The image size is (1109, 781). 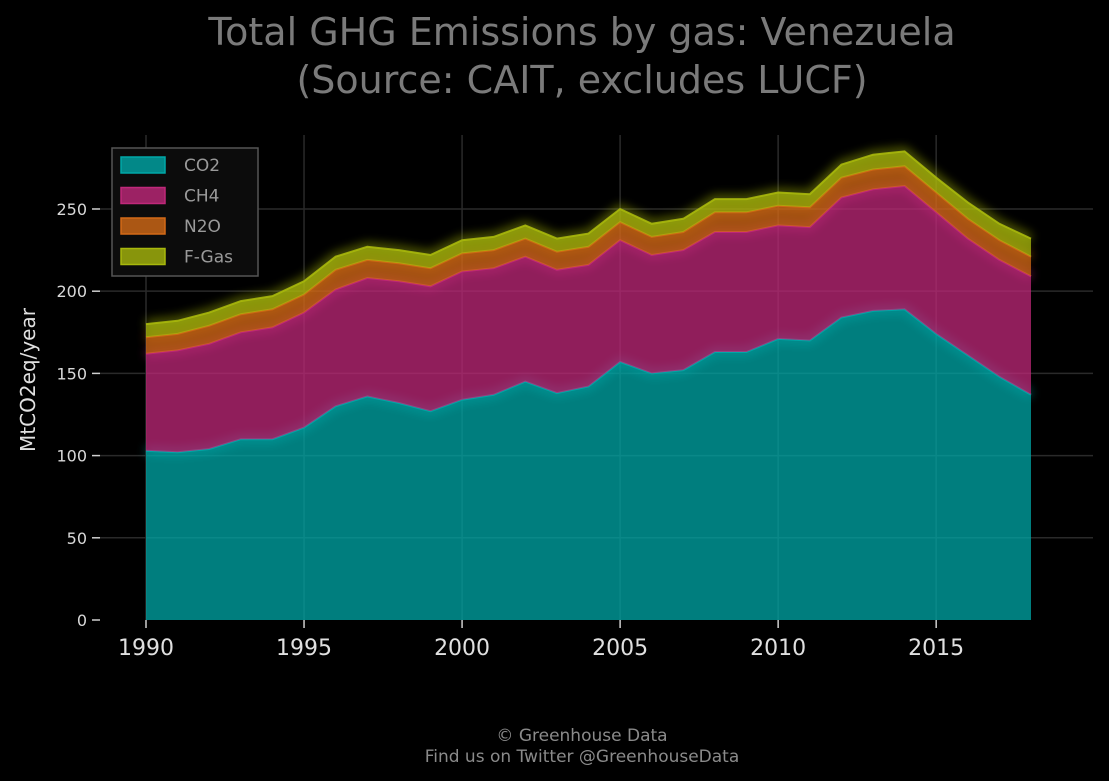 What do you see at coordinates (71, 209) in the screenshot?
I see `y-tick-label: 250` at bounding box center [71, 209].